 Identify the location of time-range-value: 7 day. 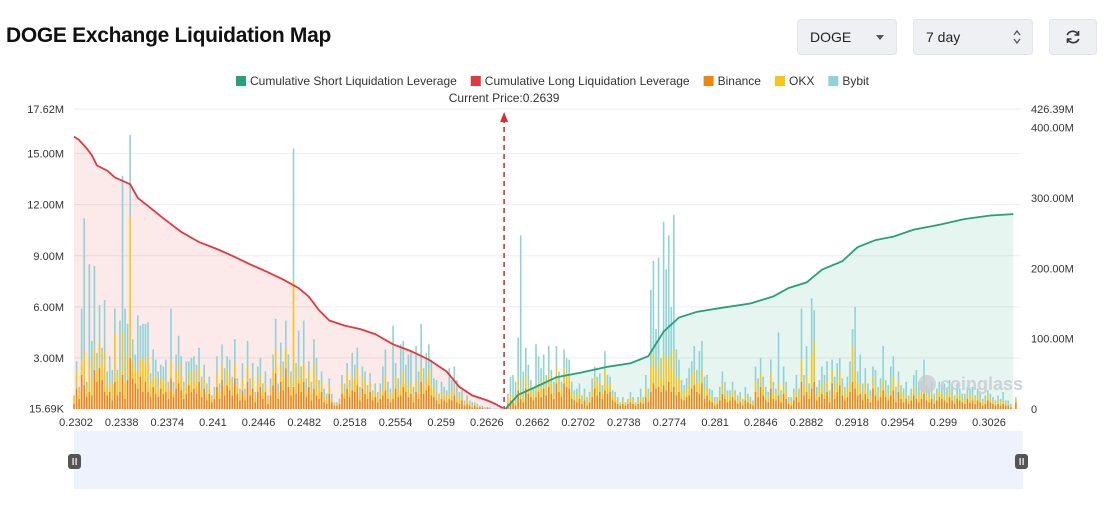
(943, 37).